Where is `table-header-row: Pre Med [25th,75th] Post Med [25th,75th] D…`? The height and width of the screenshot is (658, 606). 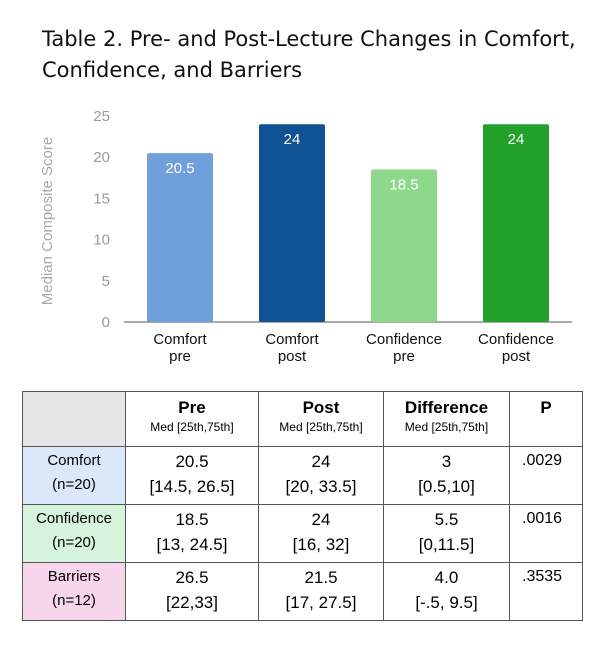 table-header-row: Pre Med [25th,75th] Post Med [25th,75th] D… is located at coordinates (302, 419).